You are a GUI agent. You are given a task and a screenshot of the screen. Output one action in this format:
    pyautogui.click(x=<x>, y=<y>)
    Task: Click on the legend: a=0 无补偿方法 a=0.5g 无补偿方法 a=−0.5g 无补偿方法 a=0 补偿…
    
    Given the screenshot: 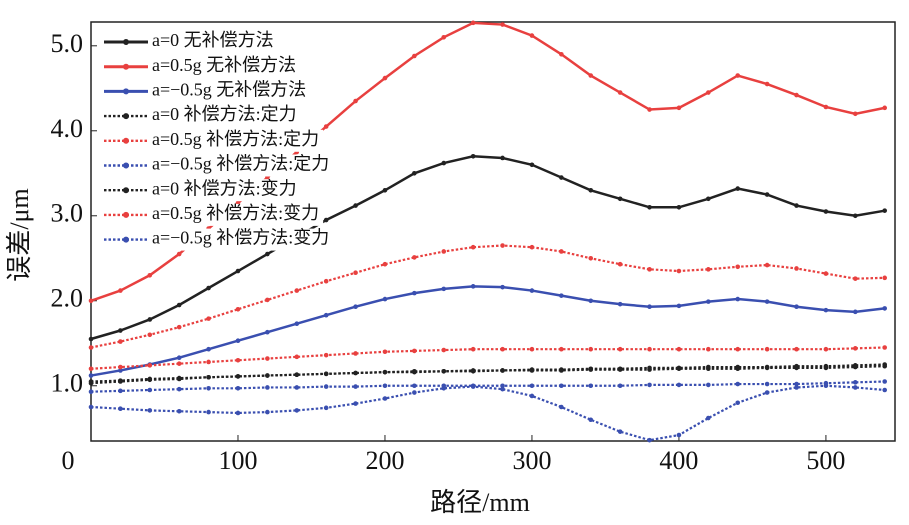 What is the action you would take?
    pyautogui.click(x=216, y=140)
    